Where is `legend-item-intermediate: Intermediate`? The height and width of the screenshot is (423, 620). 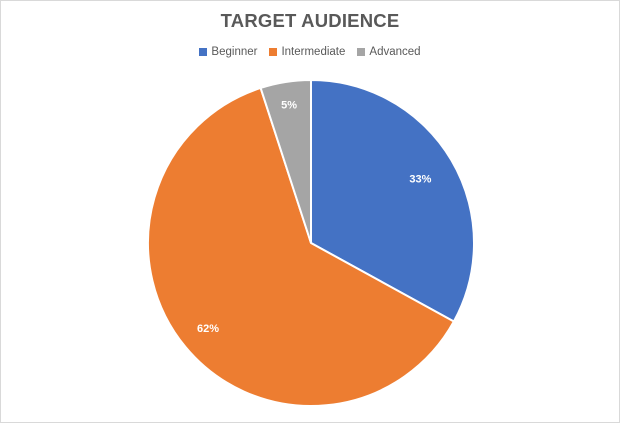
legend-item-intermediate: Intermediate is located at coordinates (307, 52).